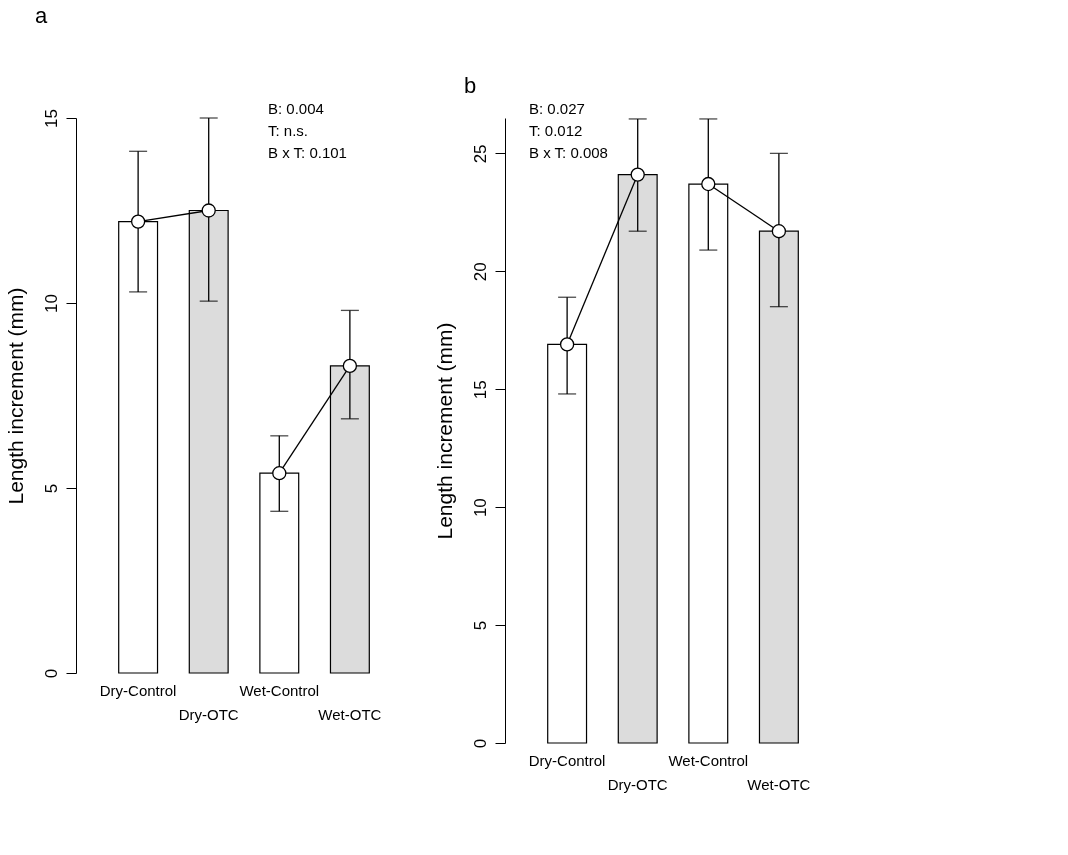 This screenshot has width=1068, height=855. What do you see at coordinates (557, 108) in the screenshot?
I see `text: B: 0.027` at bounding box center [557, 108].